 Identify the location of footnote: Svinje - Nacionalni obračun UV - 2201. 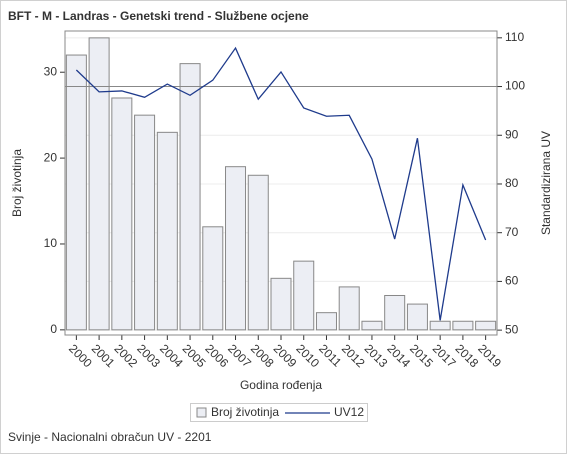
(110, 437).